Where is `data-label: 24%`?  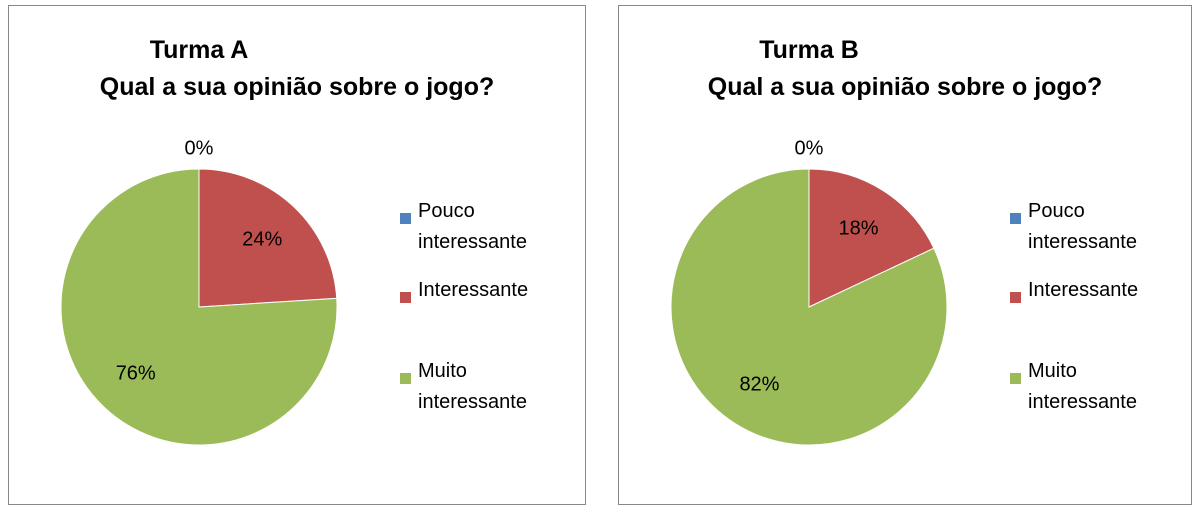
data-label: 24% is located at coordinates (262, 239).